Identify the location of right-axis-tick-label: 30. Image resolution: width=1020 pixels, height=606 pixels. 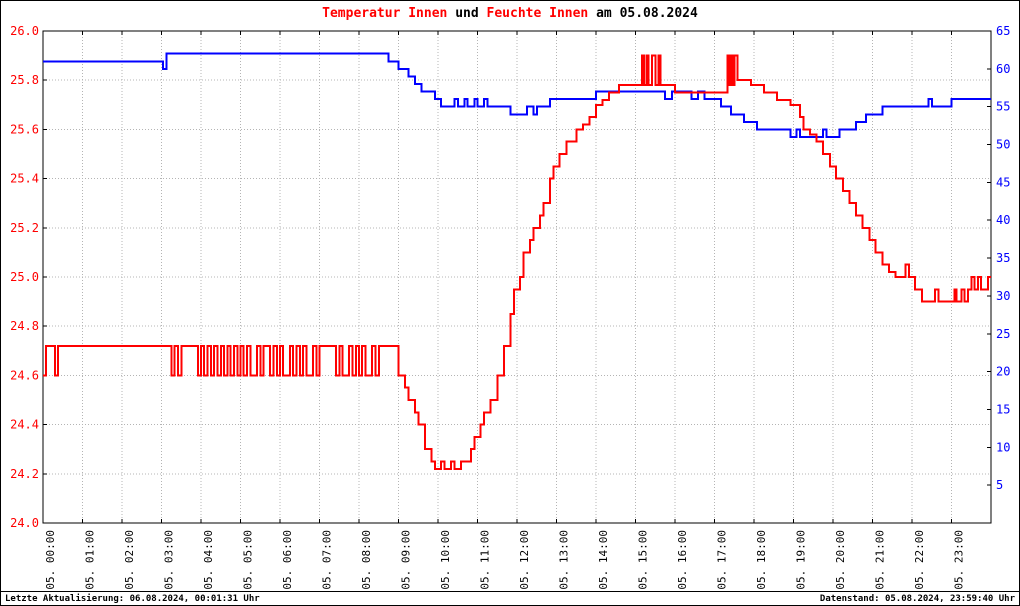
(1003, 296).